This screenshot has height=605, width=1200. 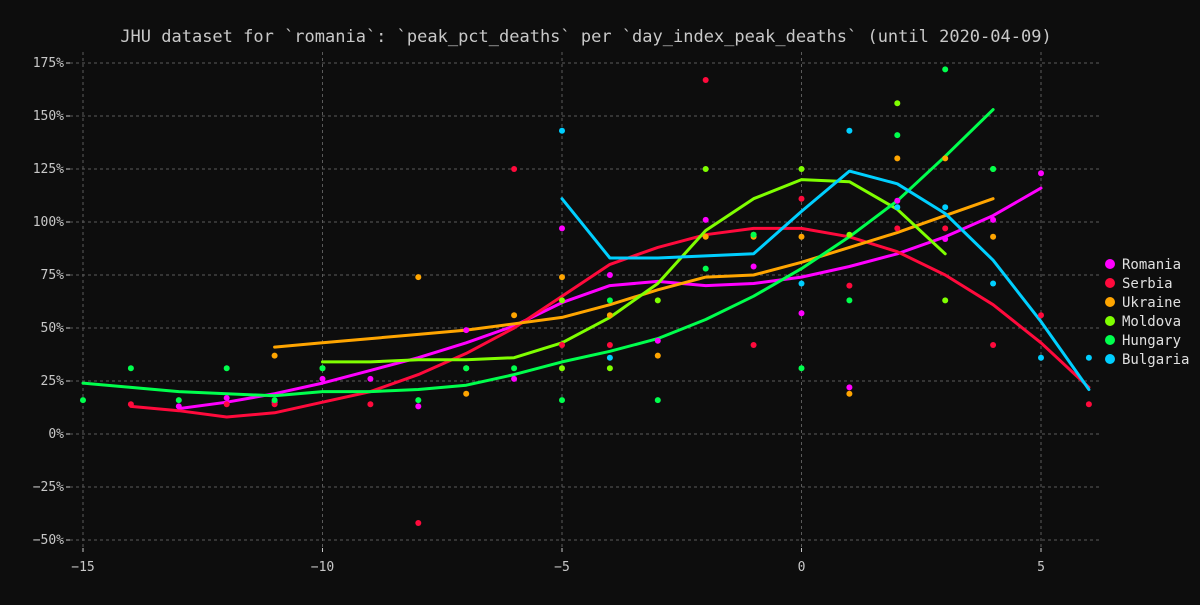 What do you see at coordinates (48, 169) in the screenshot?
I see `y-tick-label: 125%` at bounding box center [48, 169].